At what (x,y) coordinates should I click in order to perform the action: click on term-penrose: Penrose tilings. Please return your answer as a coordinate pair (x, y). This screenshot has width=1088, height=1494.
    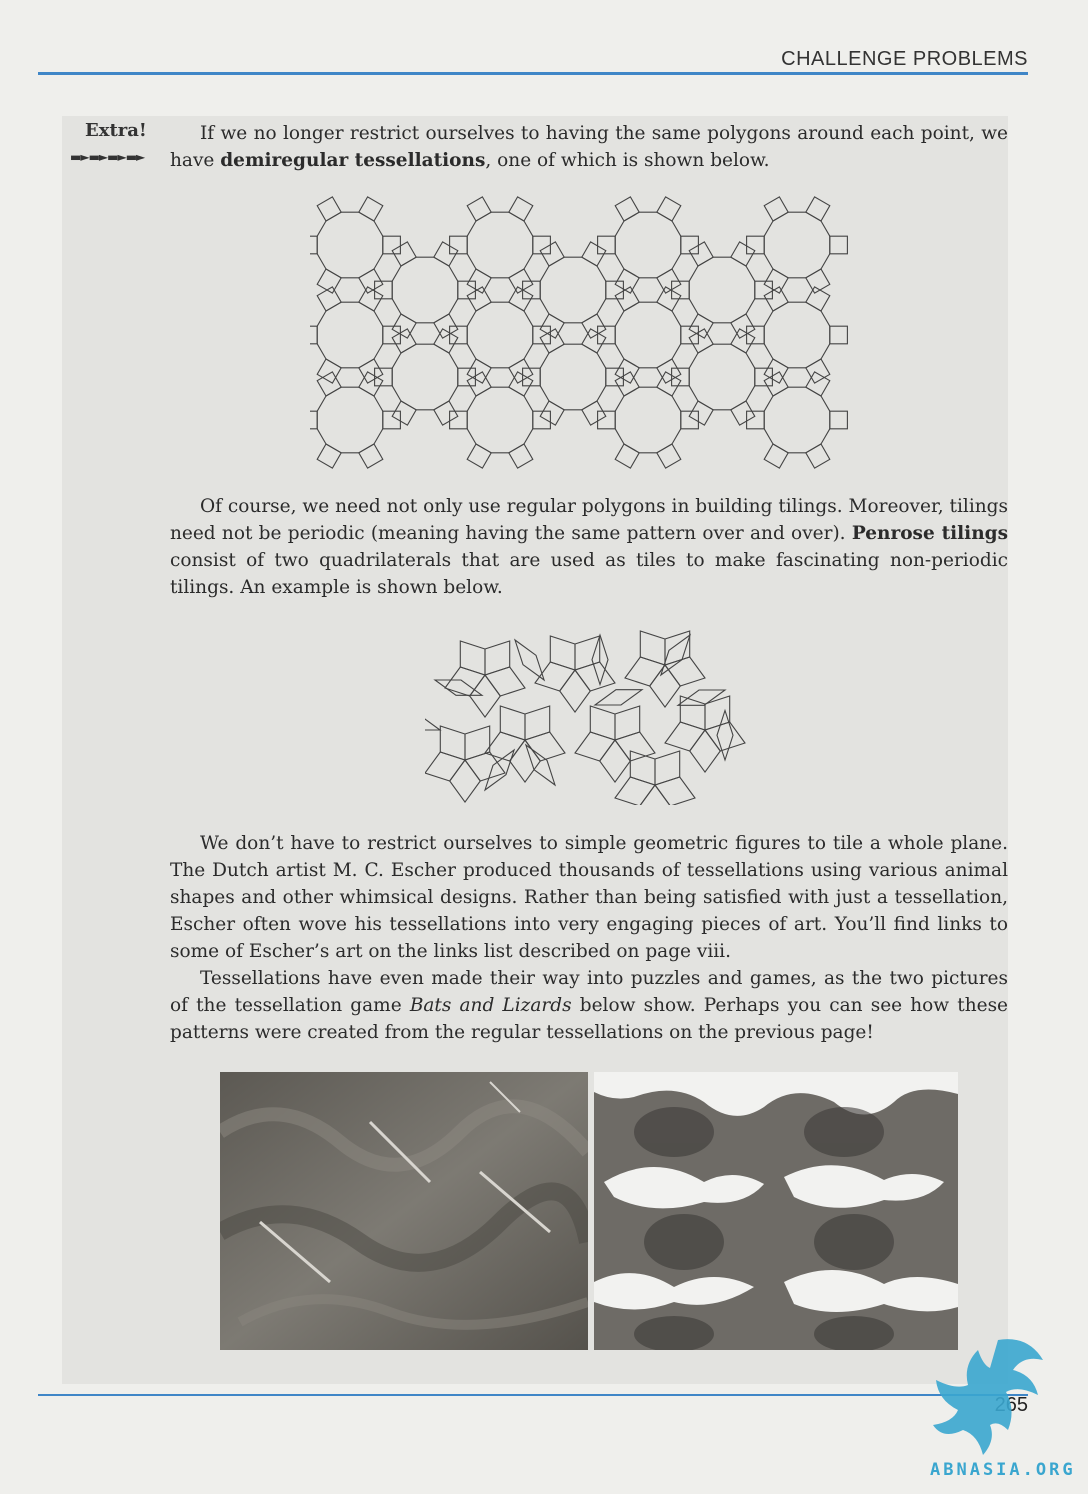
    Looking at the image, I should click on (929, 533).